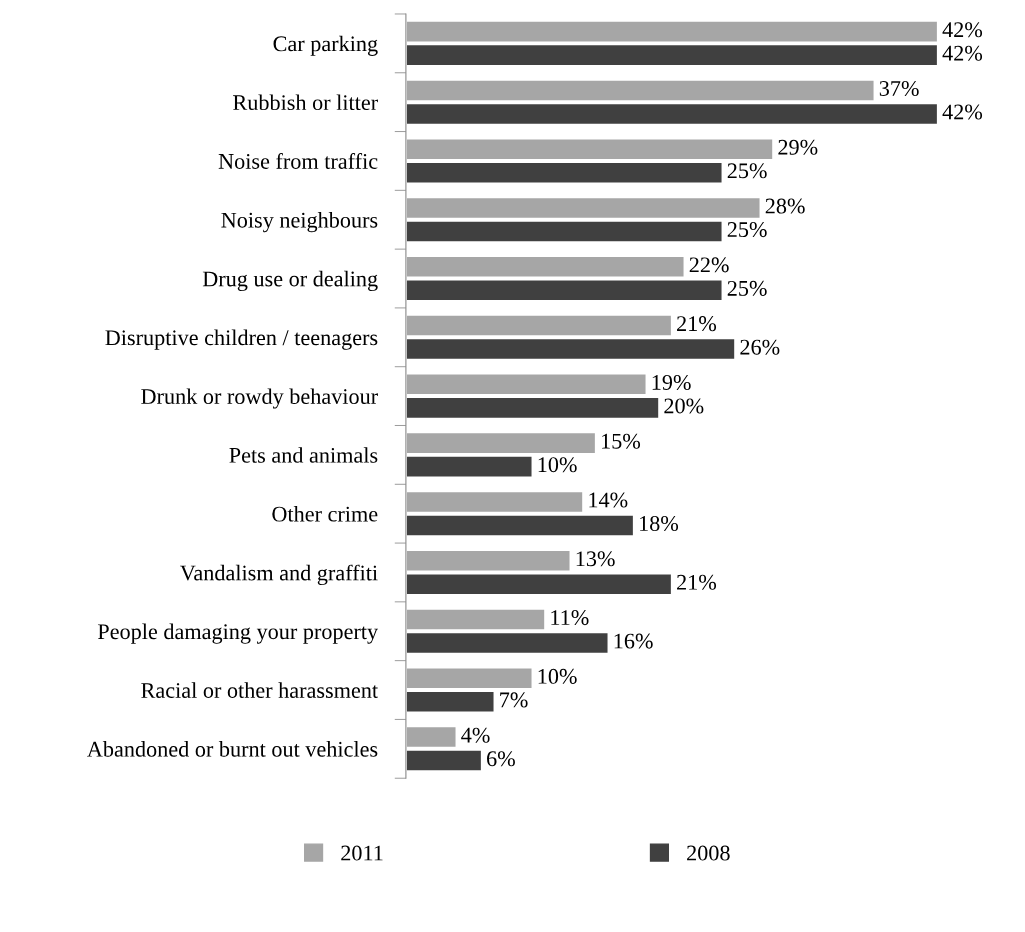  I want to click on y-tick-label: Drug use or dealing, so click(290, 281).